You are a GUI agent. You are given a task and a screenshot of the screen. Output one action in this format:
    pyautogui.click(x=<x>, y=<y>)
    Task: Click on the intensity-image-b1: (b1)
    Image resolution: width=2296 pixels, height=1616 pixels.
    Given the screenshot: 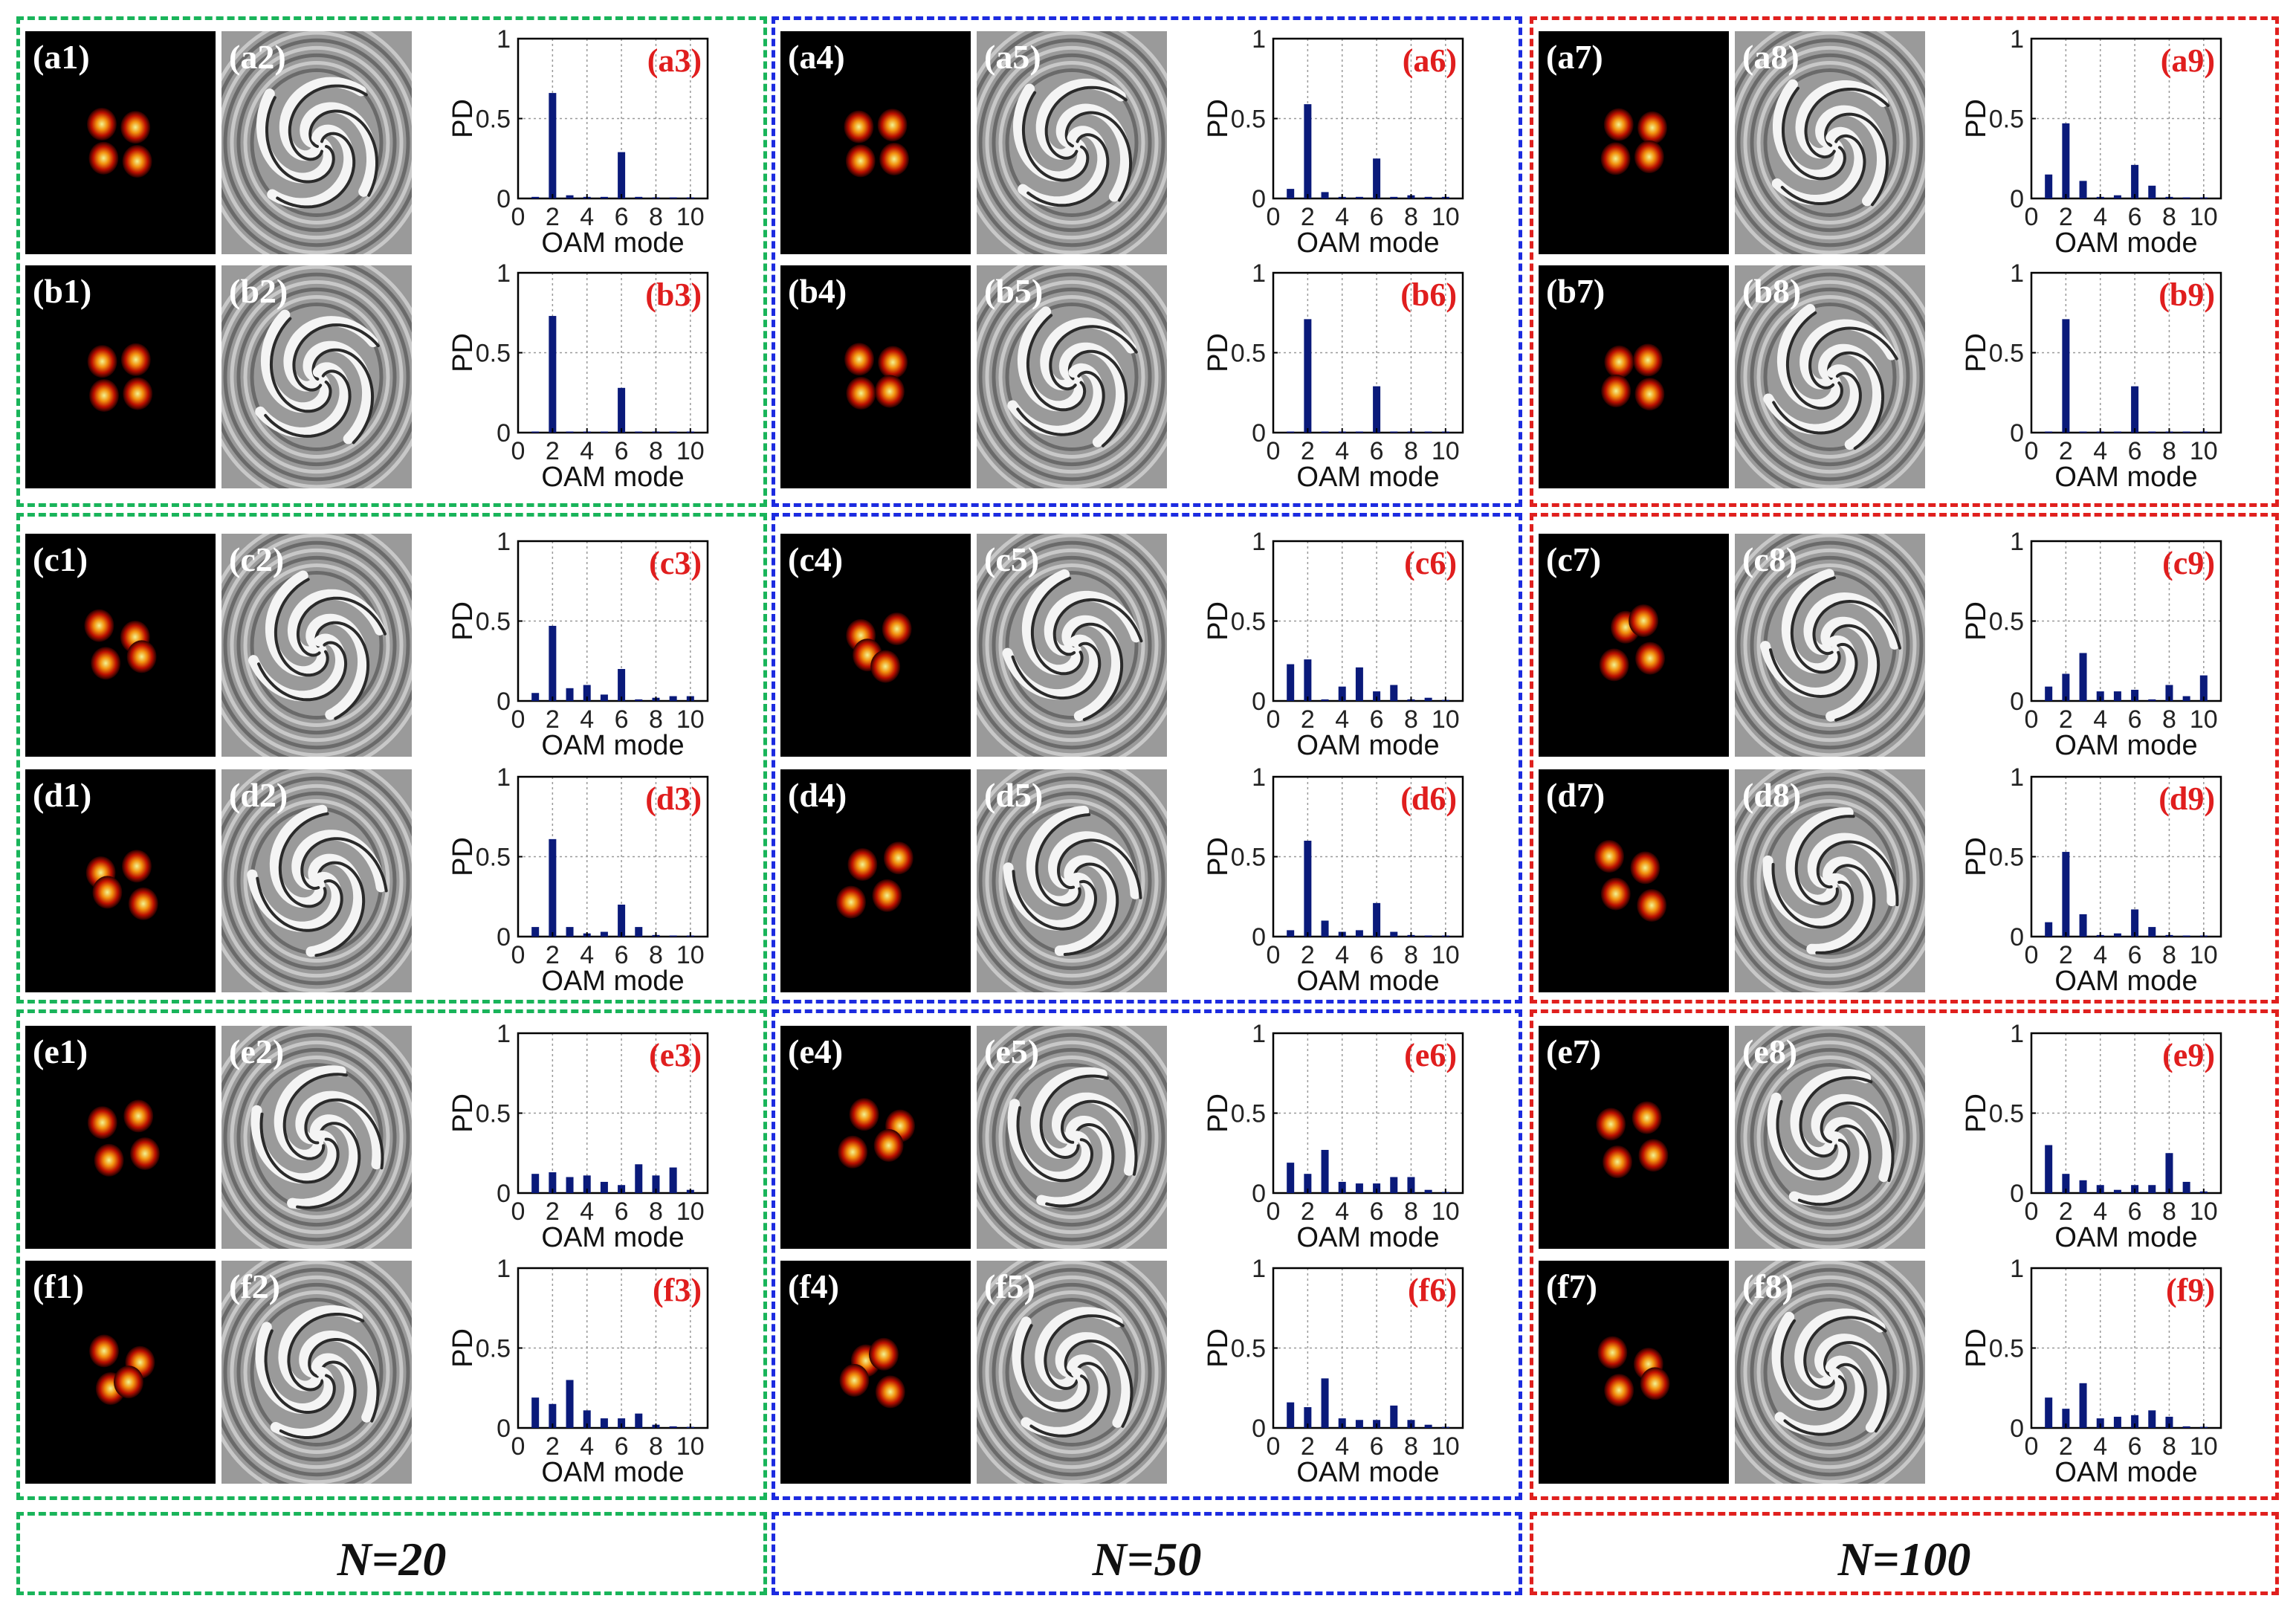 What is the action you would take?
    pyautogui.click(x=120, y=376)
    